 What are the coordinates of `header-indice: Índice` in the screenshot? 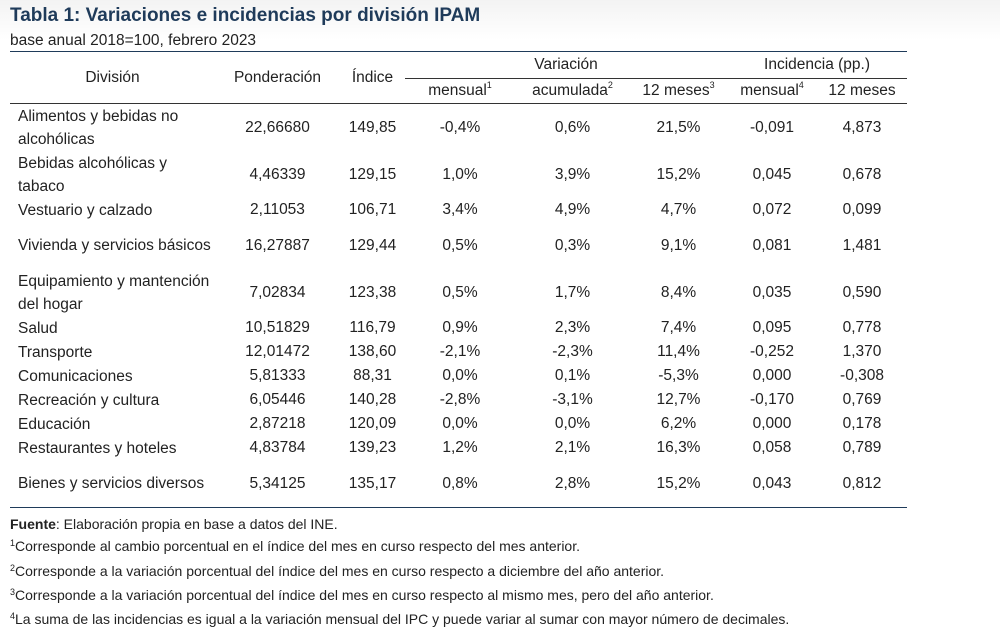 It's located at (372, 77).